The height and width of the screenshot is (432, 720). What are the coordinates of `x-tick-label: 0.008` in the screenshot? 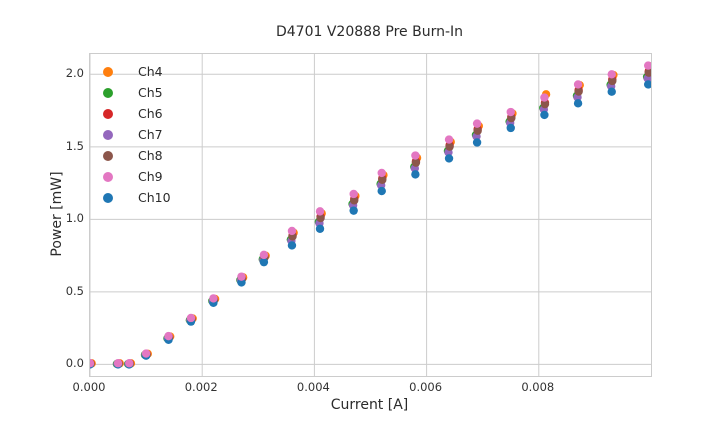 It's located at (538, 387).